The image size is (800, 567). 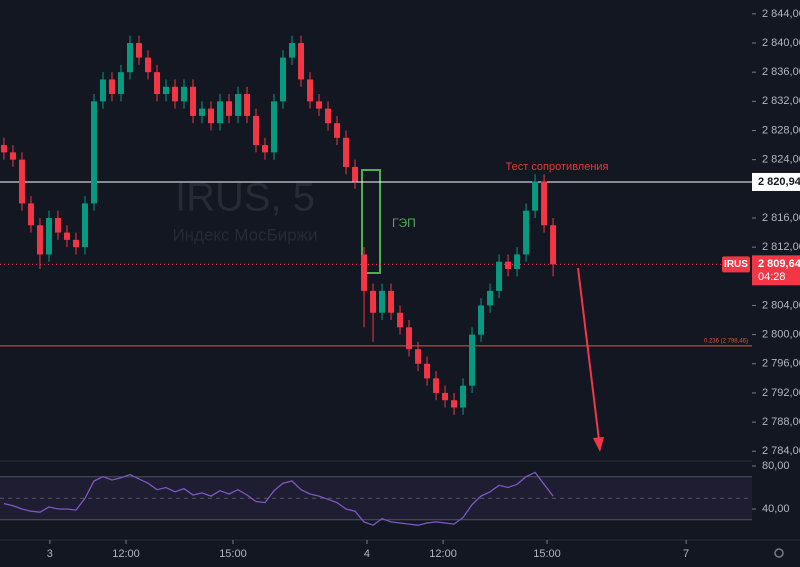 I want to click on resistance-label: 2 820,94, so click(x=779, y=182).